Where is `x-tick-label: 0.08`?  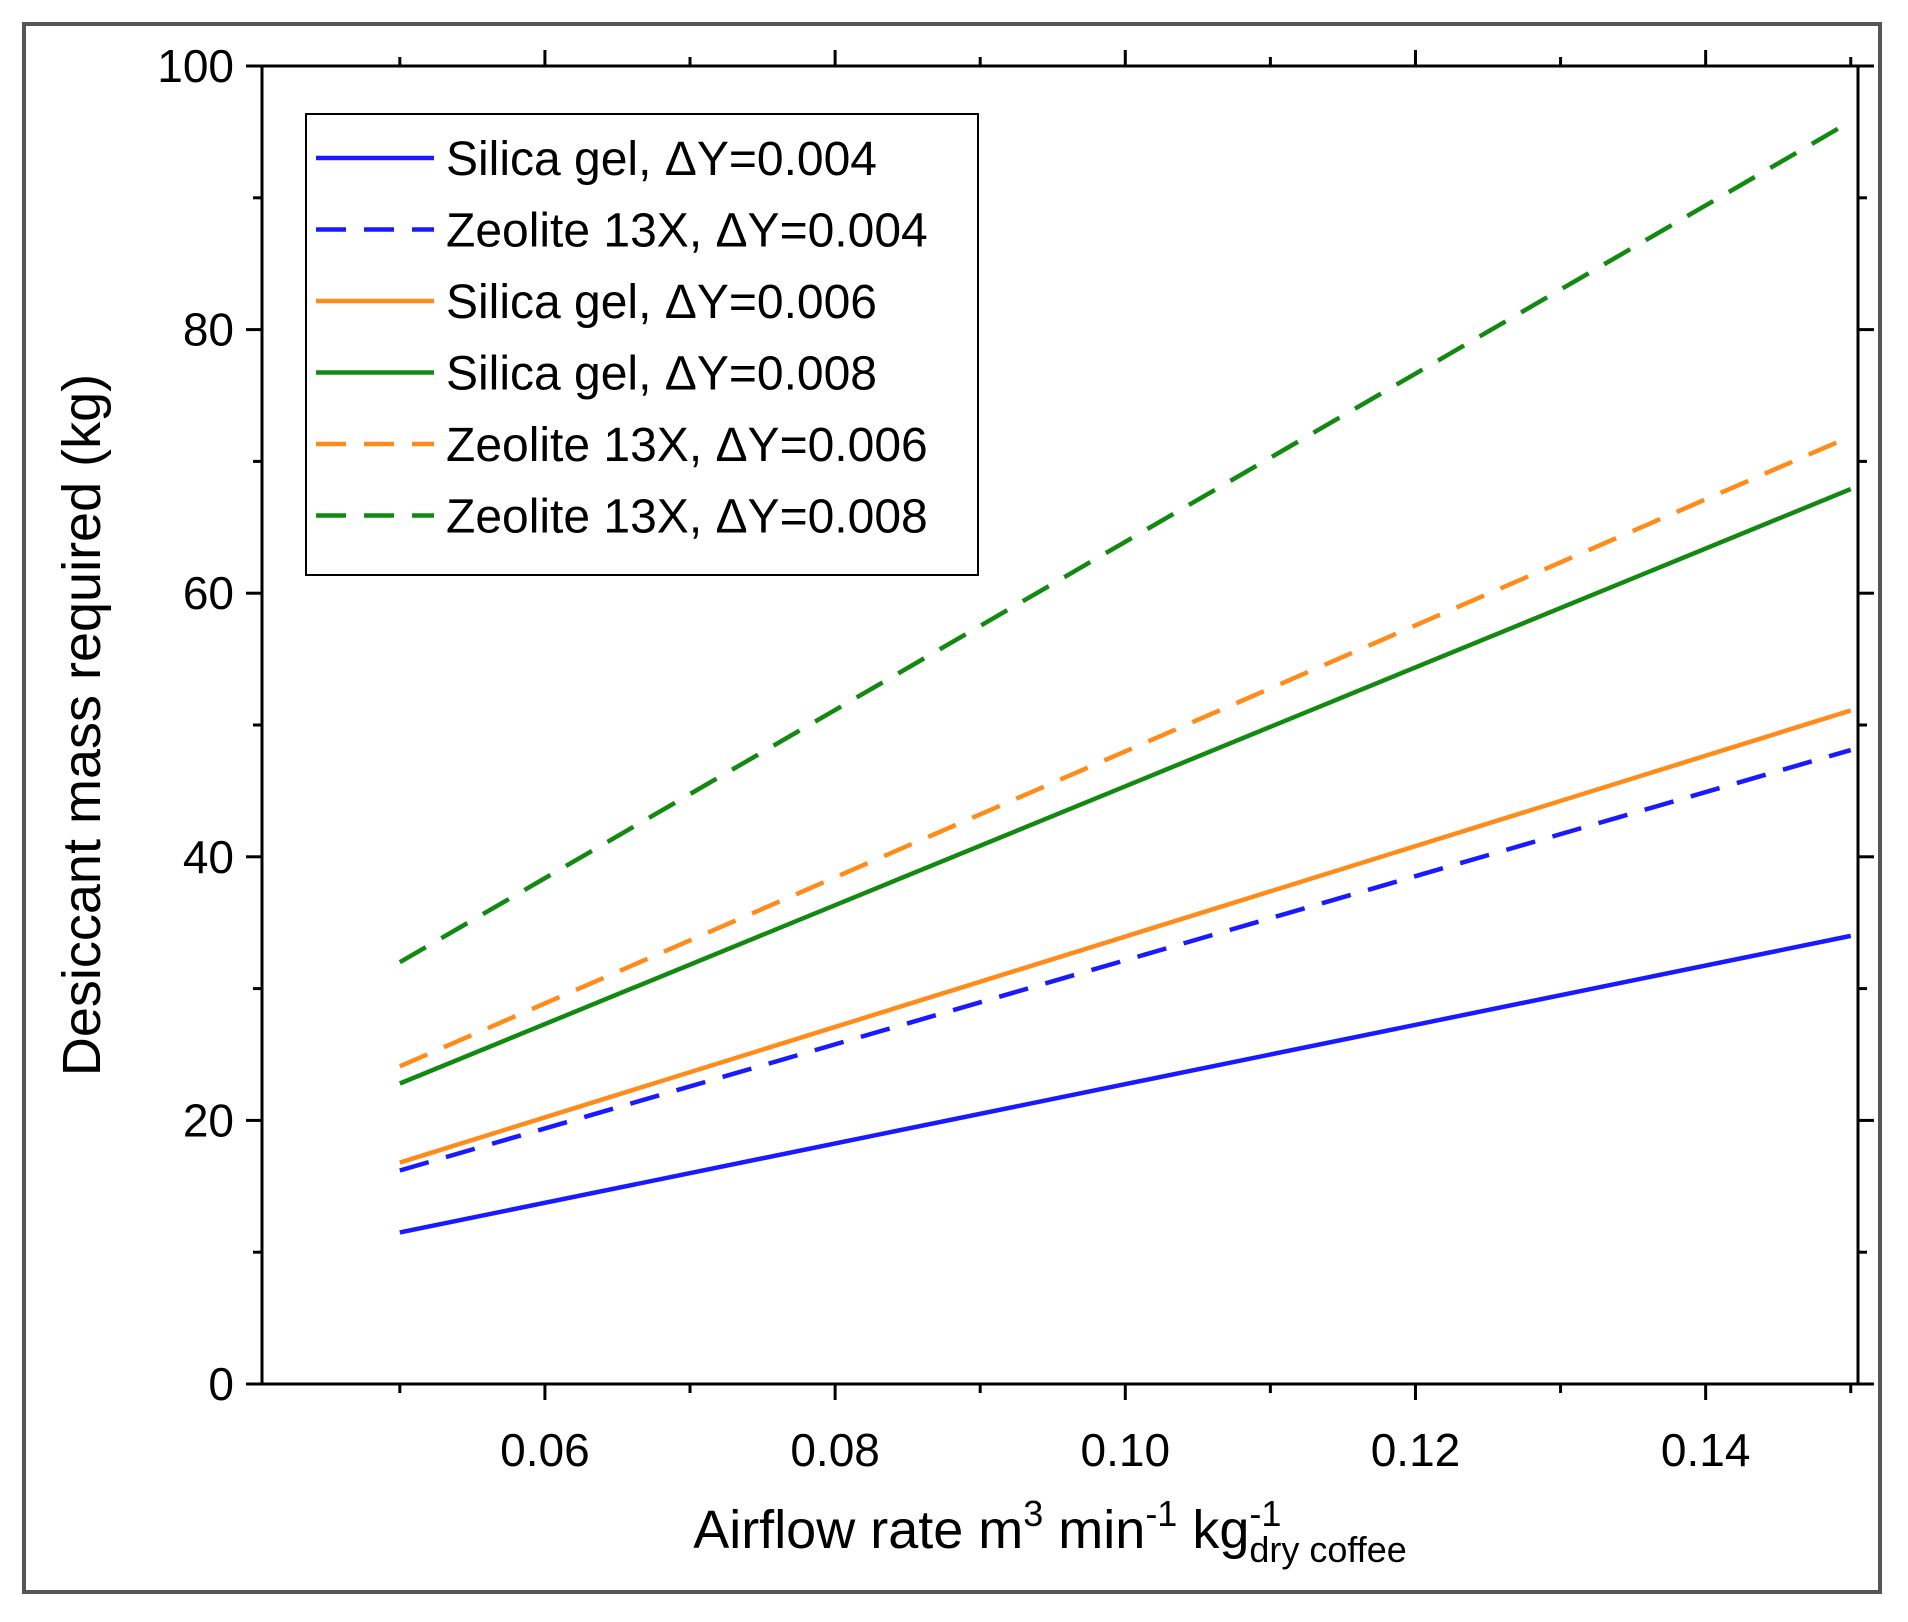 x-tick-label: 0.08 is located at coordinates (835, 1450).